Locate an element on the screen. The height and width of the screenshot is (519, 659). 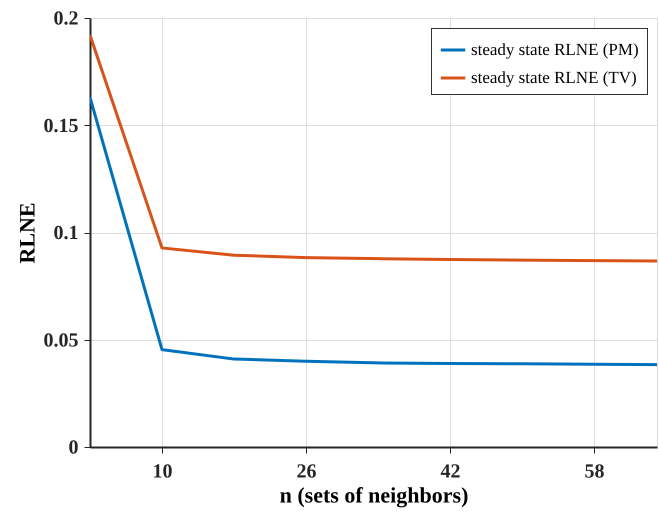
legend-label: steady state RLNE (TV) is located at coordinates (554, 77).